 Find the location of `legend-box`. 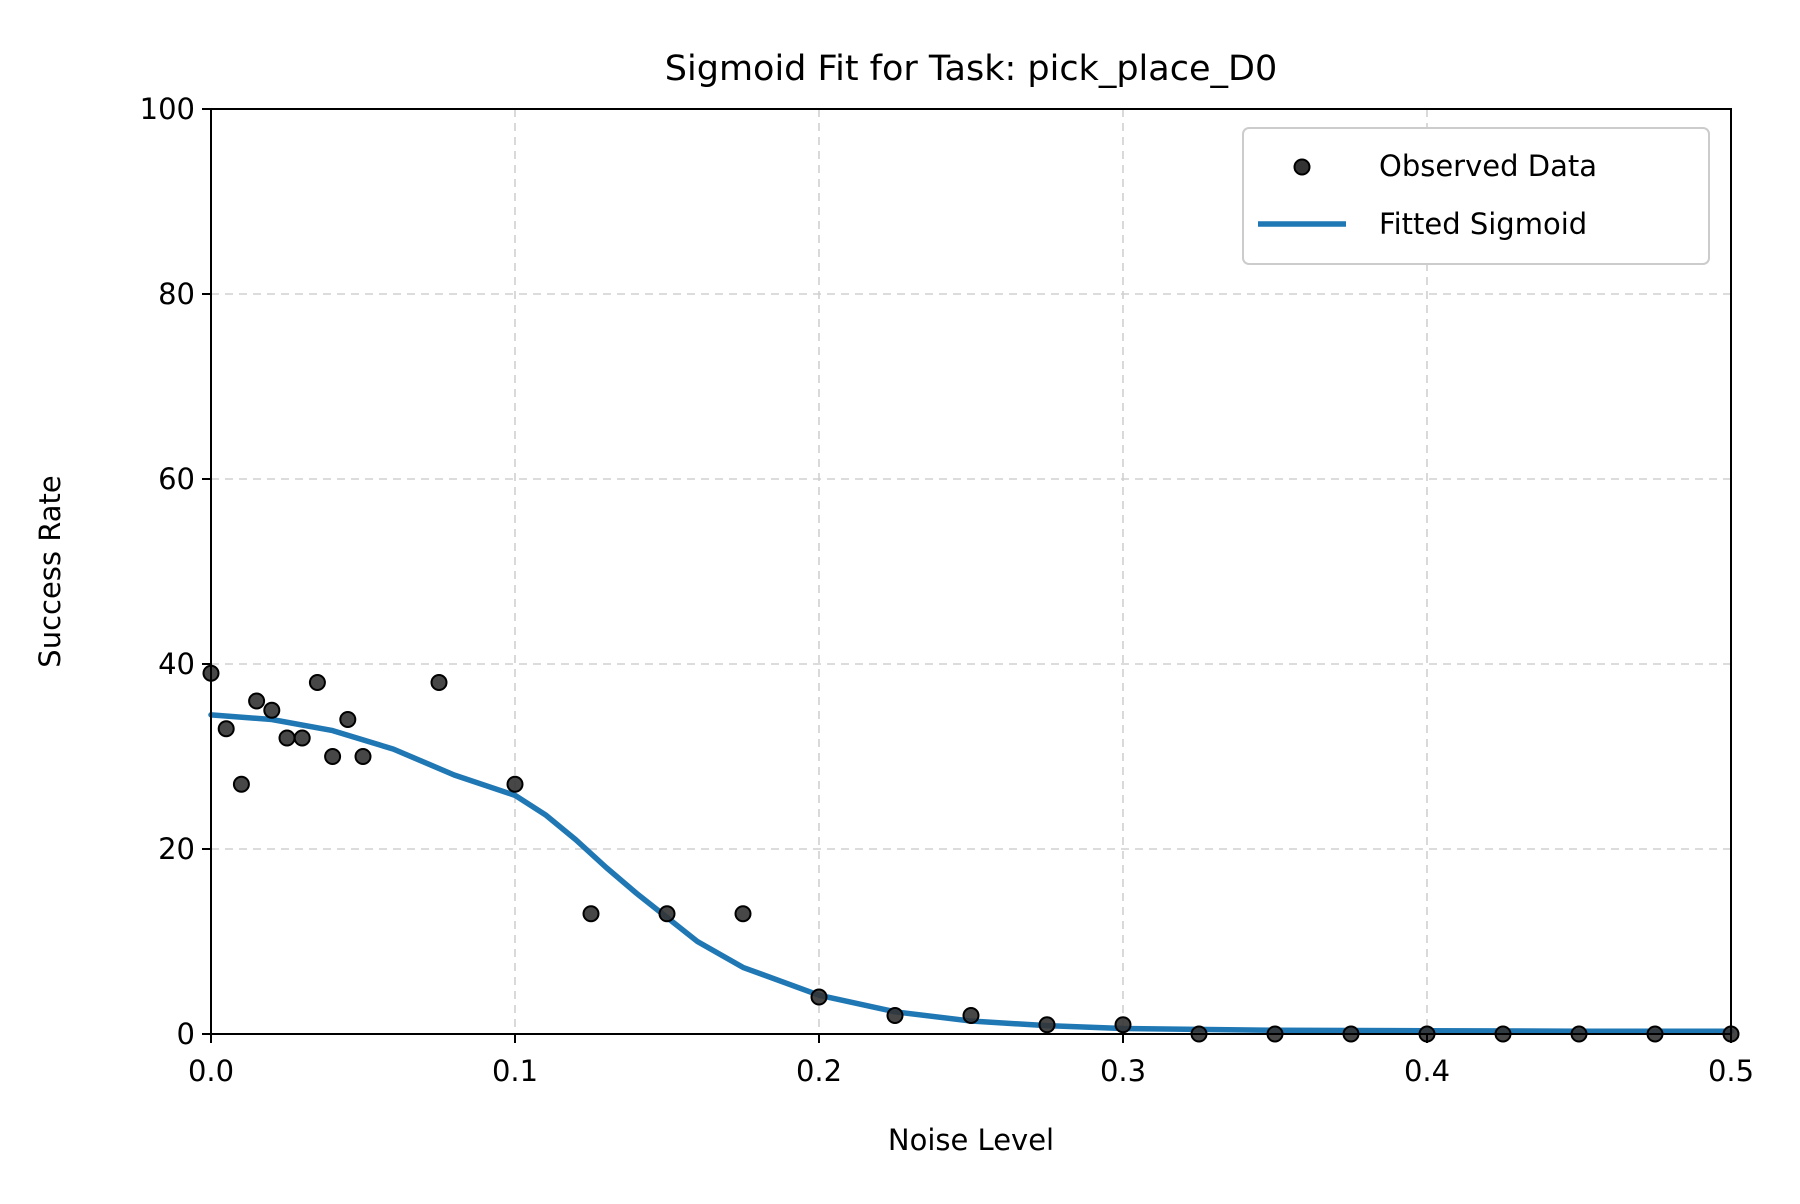

legend-box is located at coordinates (1476, 196).